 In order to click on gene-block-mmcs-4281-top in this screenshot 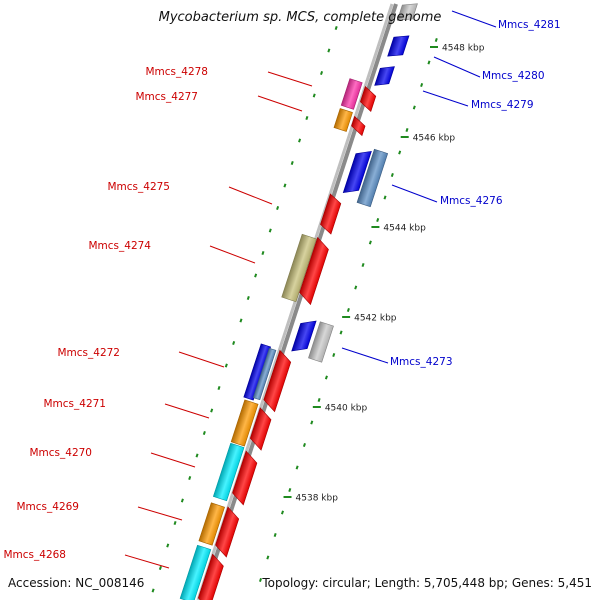, I will do `click(407, 12)`.